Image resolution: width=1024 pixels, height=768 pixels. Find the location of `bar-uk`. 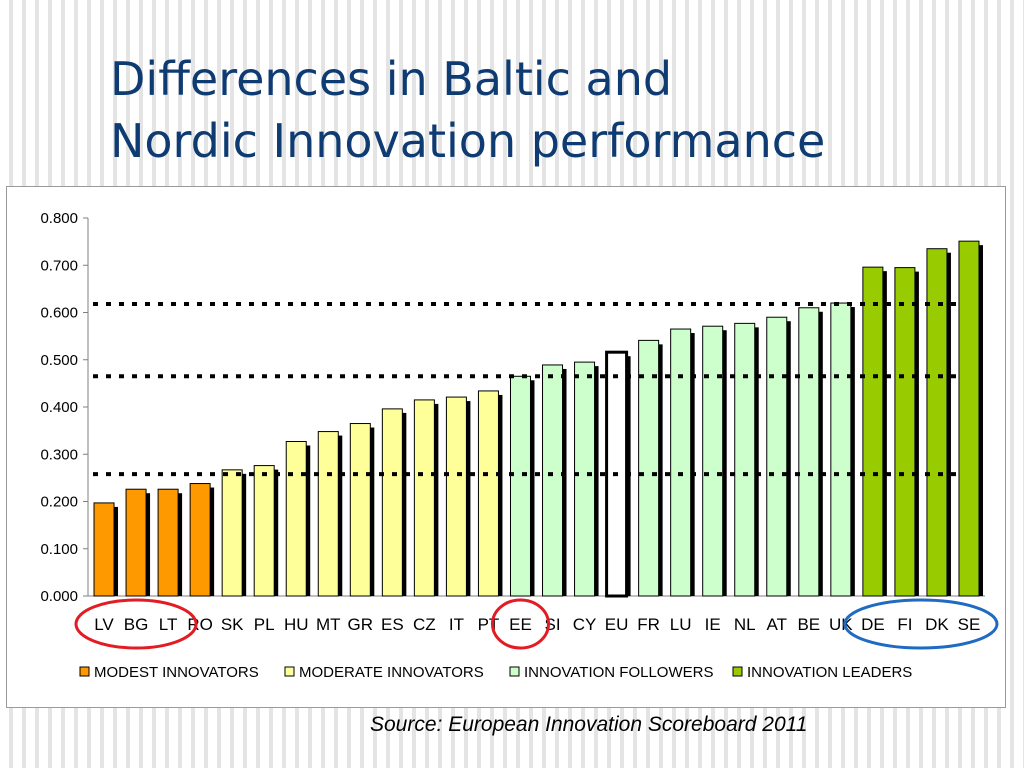

bar-uk is located at coordinates (841, 449).